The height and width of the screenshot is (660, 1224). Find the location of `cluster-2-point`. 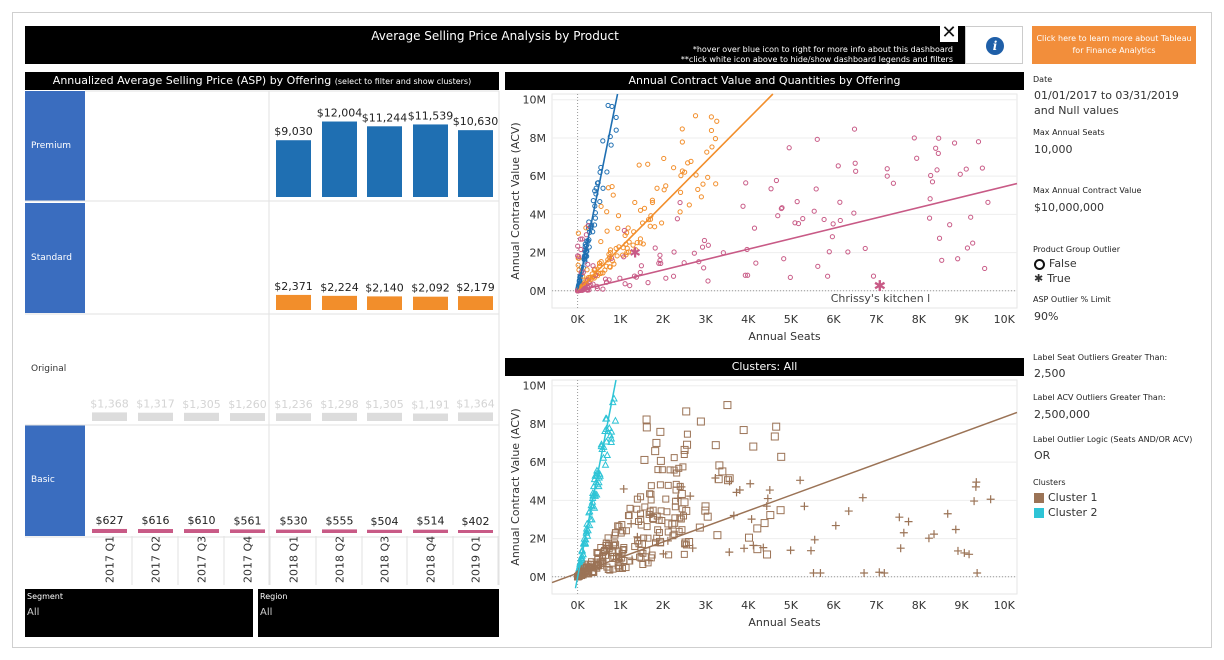

cluster-2-point is located at coordinates (596, 494).